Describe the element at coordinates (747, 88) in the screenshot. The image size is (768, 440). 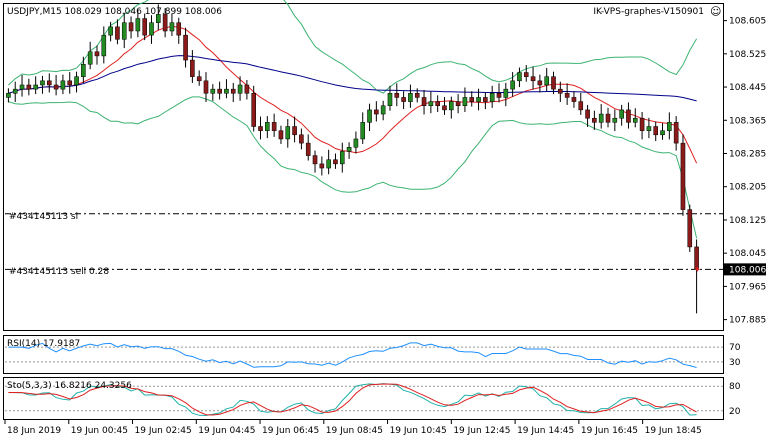
I see `price-tick-label: 108.445` at that location.